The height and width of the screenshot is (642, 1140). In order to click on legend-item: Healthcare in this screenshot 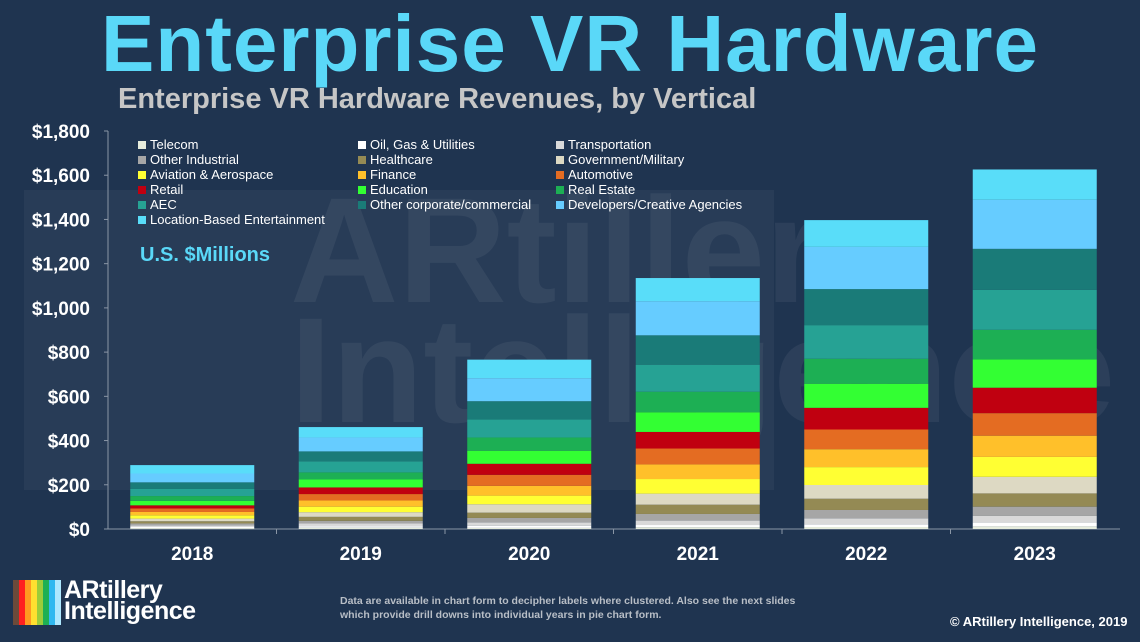, I will do `click(395, 159)`.